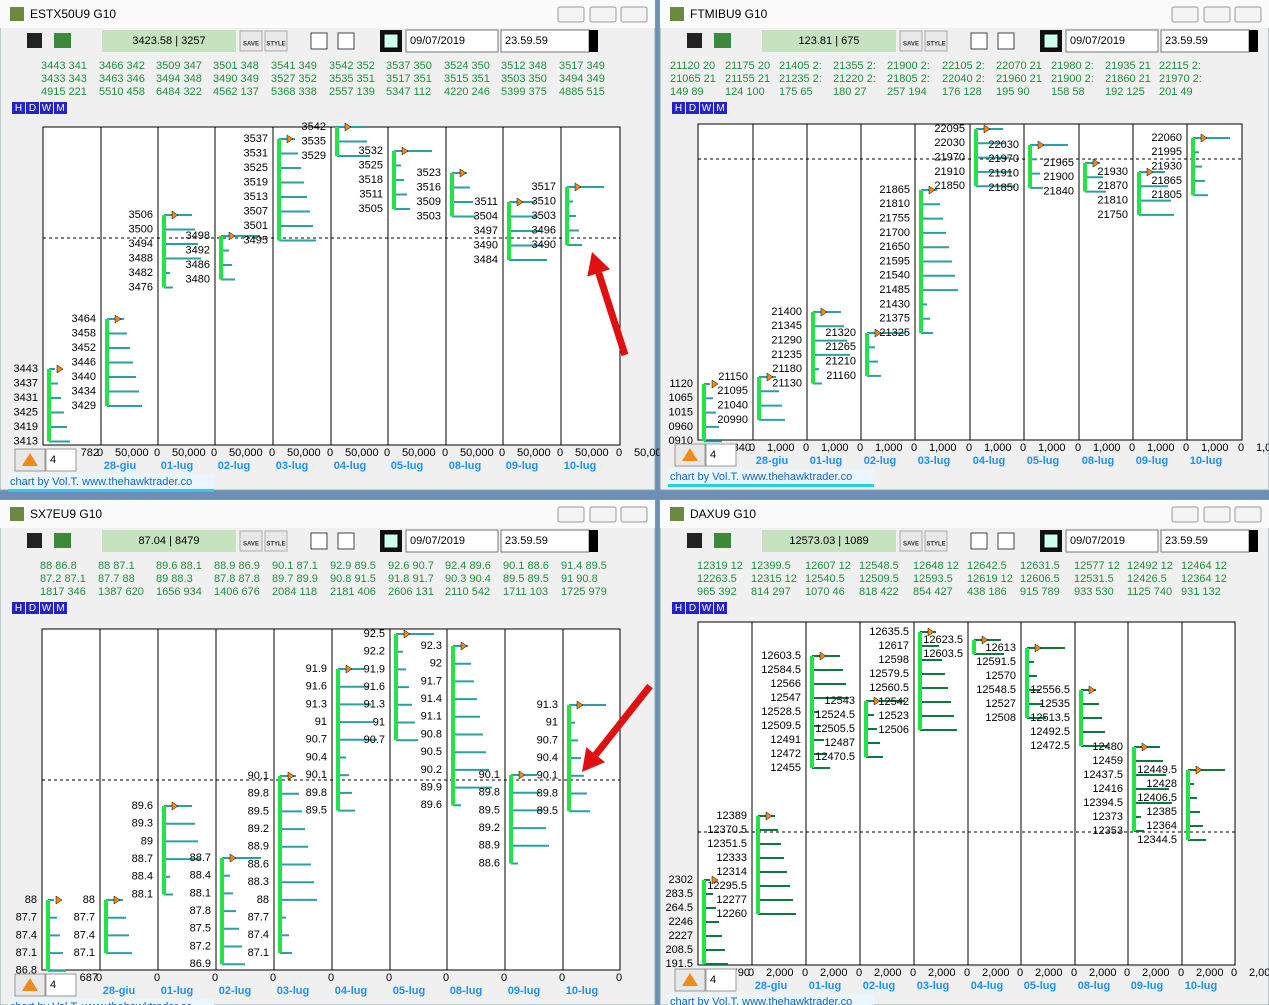 This screenshot has width=1269, height=1005. What do you see at coordinates (544, 230) in the screenshot?
I see `price-label: 3496` at bounding box center [544, 230].